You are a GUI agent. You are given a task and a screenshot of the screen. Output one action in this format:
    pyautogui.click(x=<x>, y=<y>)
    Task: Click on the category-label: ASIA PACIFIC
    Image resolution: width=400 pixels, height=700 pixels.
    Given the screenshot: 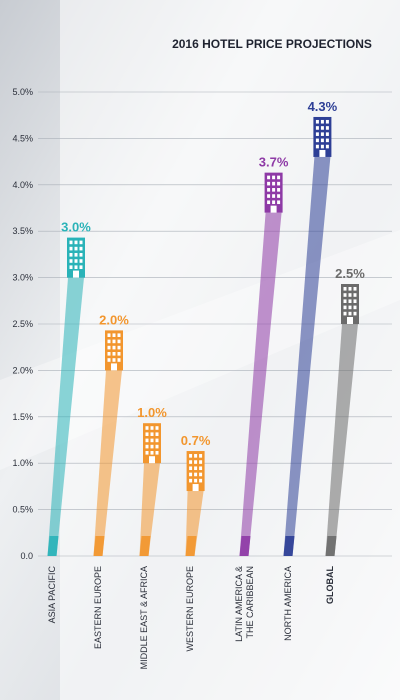 What is the action you would take?
    pyautogui.click(x=52, y=595)
    